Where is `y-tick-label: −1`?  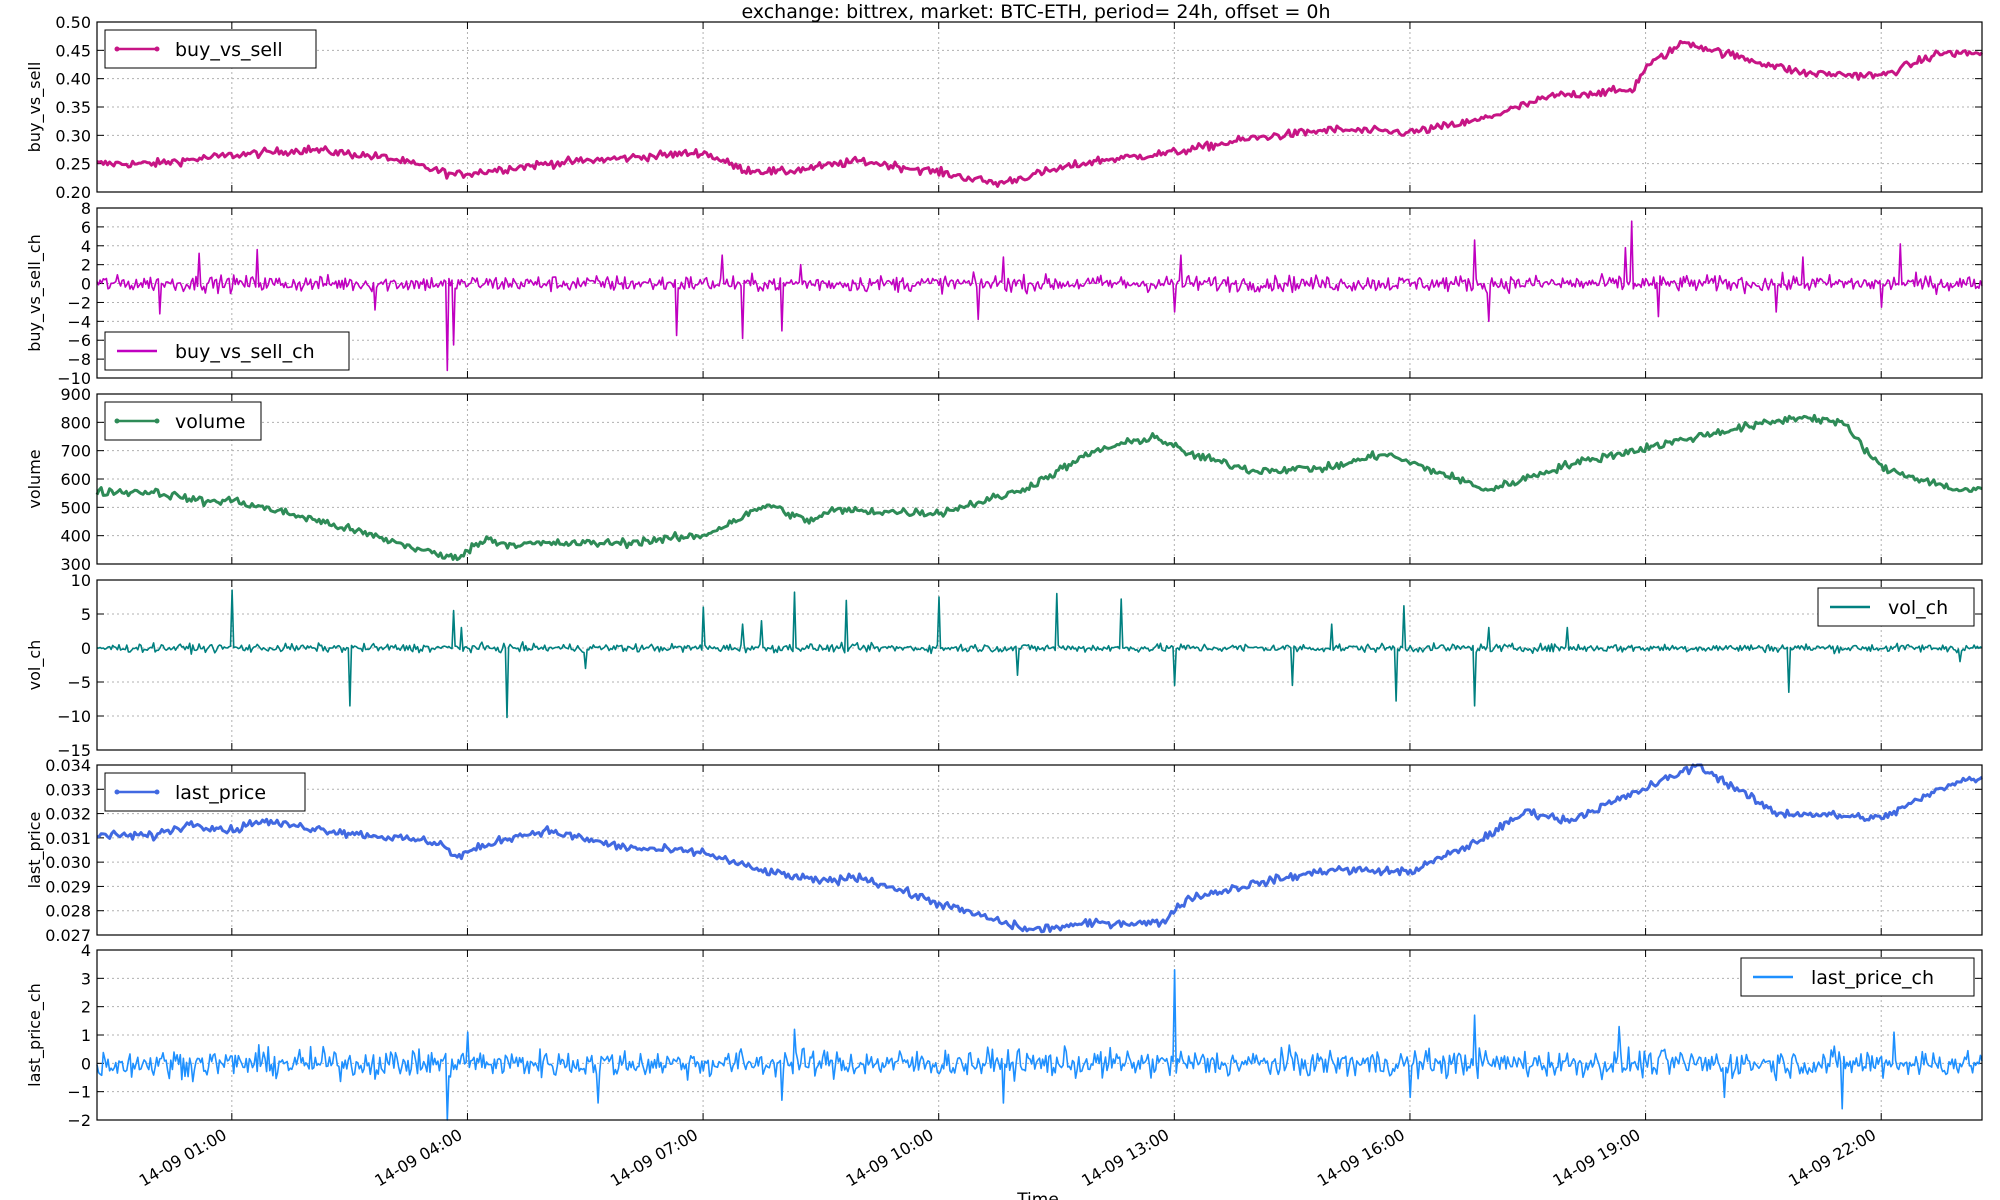
y-tick-label: −1 is located at coordinates (79, 1092).